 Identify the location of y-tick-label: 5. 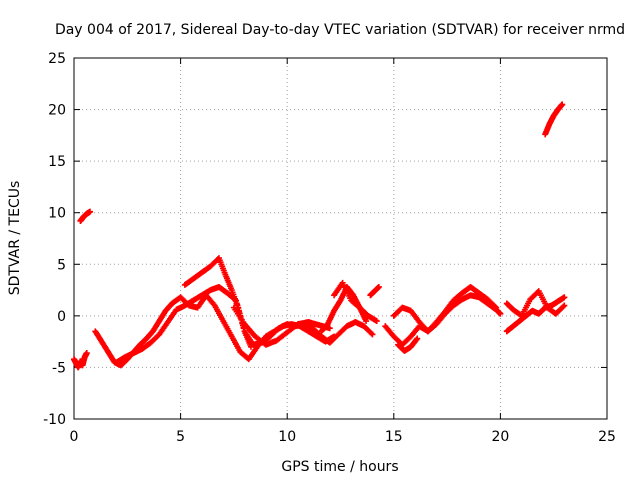
(61, 265).